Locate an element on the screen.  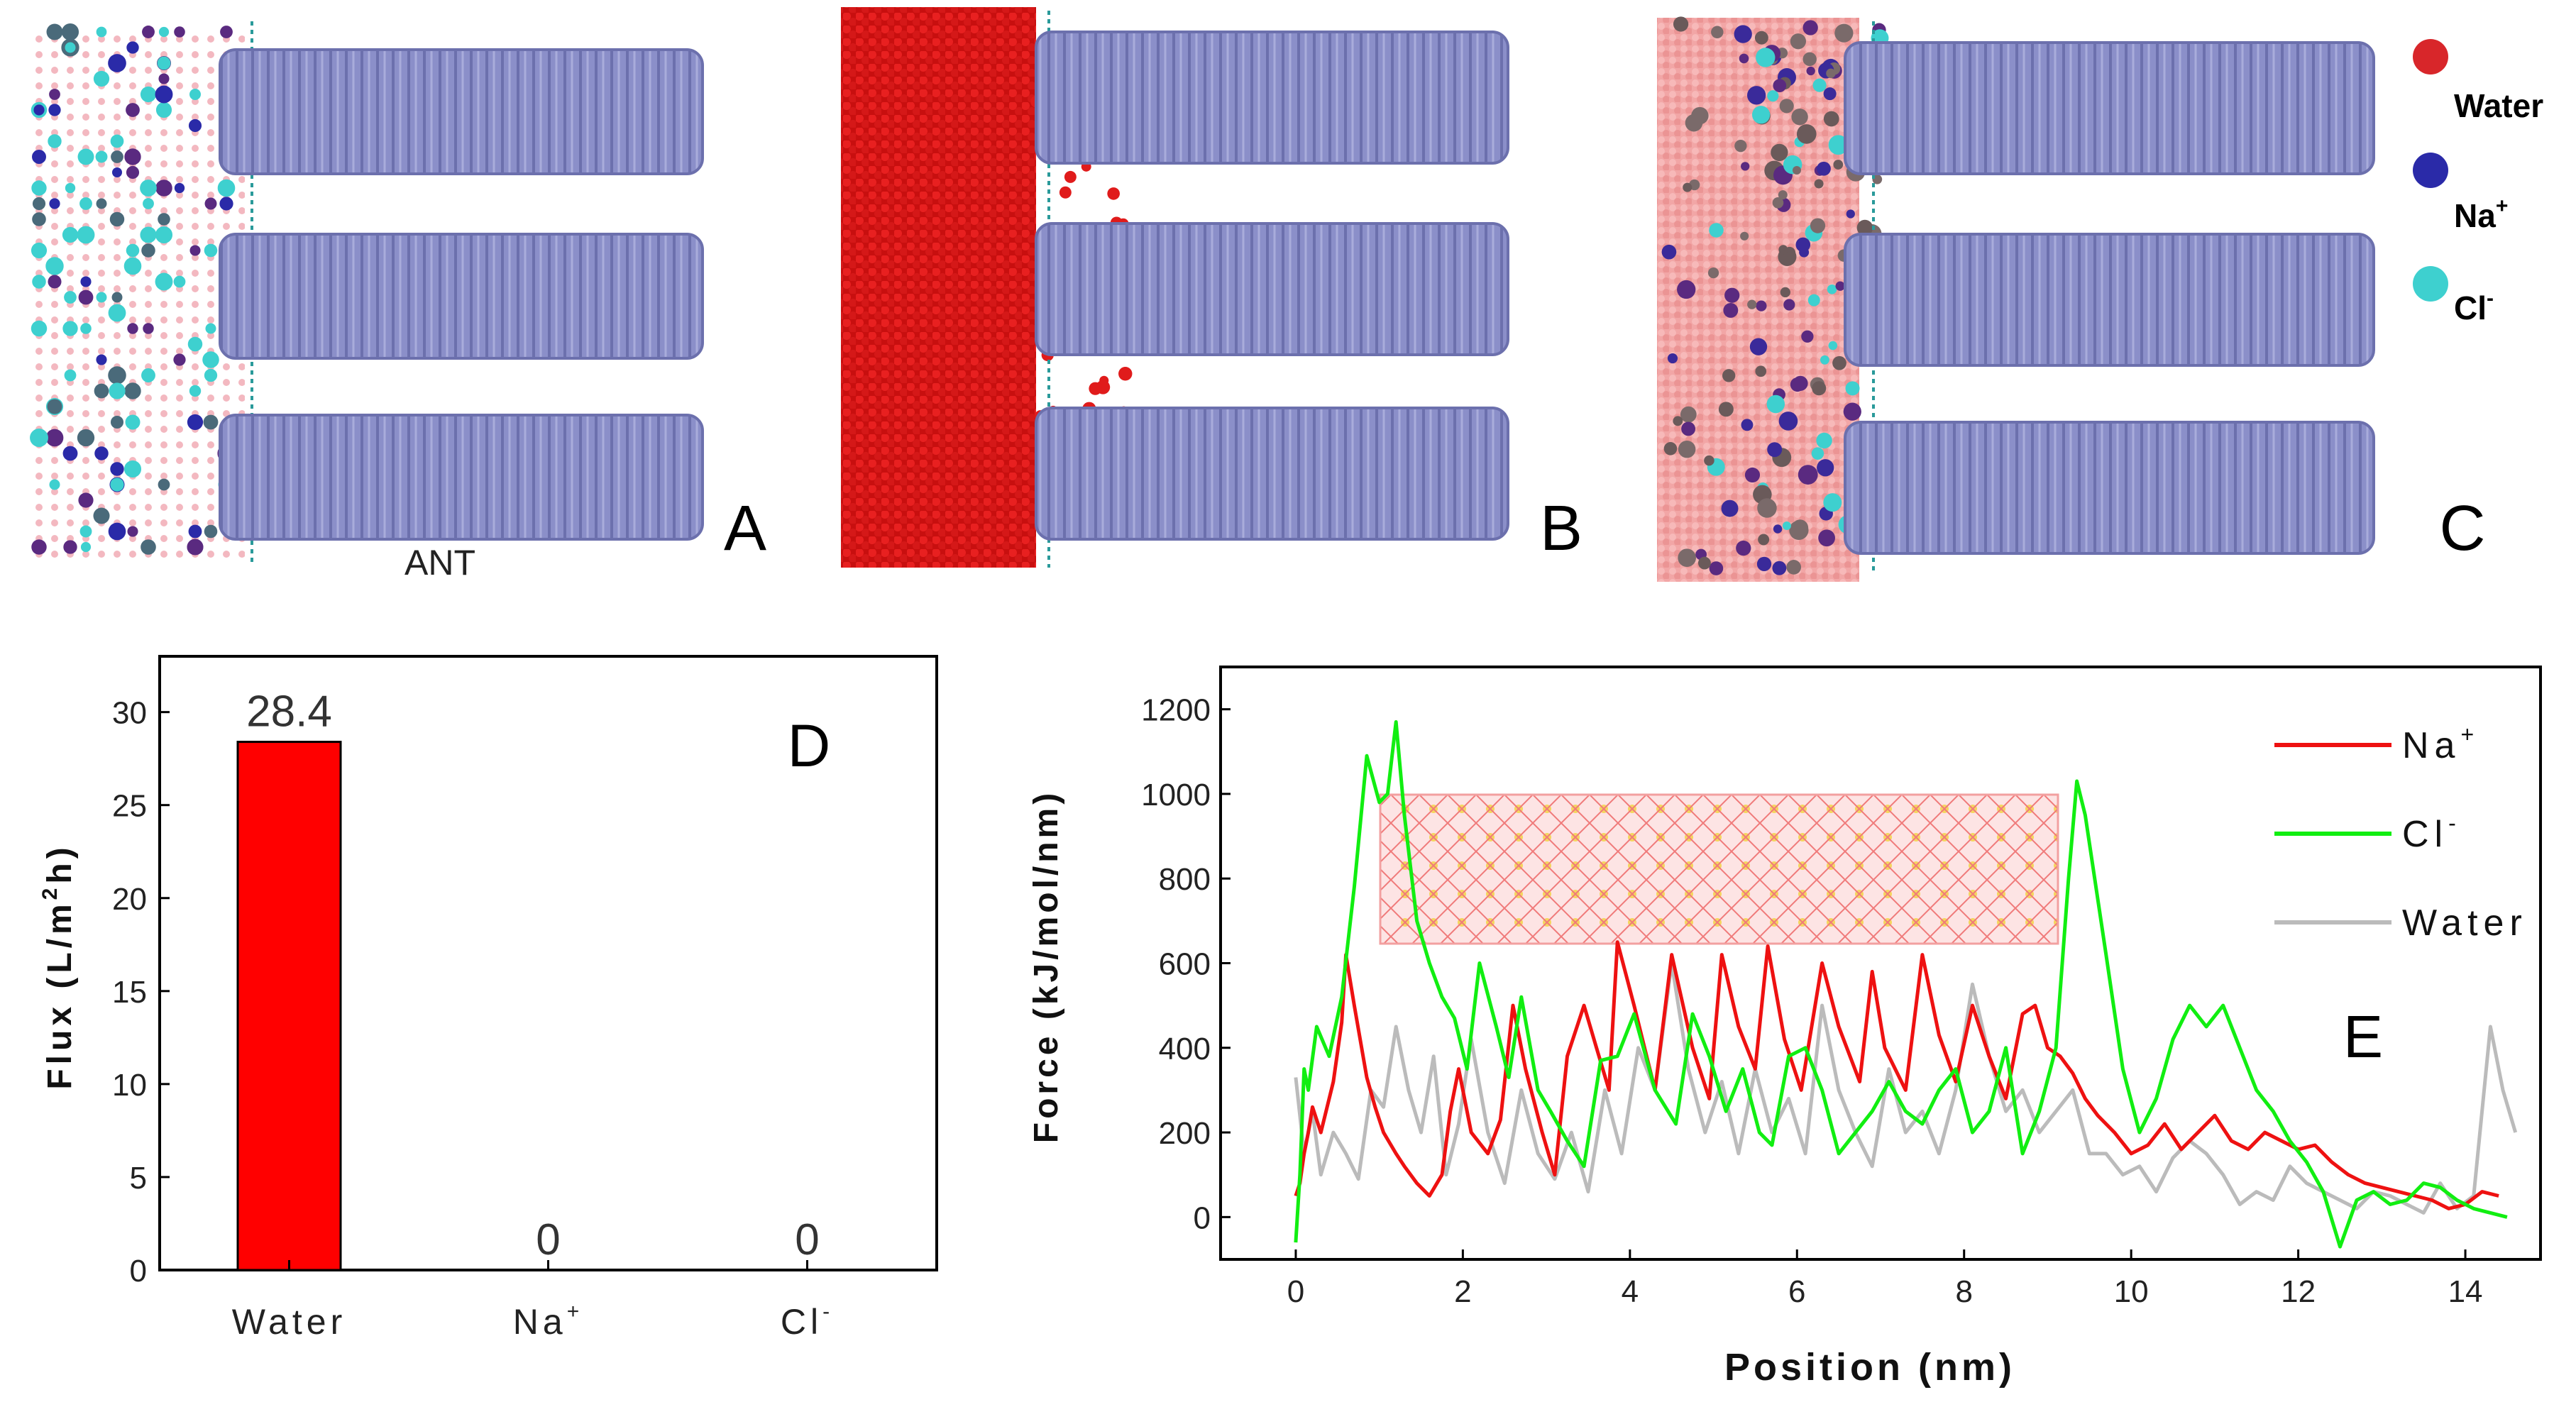
y-tick-label: 20 is located at coordinates (129, 900).